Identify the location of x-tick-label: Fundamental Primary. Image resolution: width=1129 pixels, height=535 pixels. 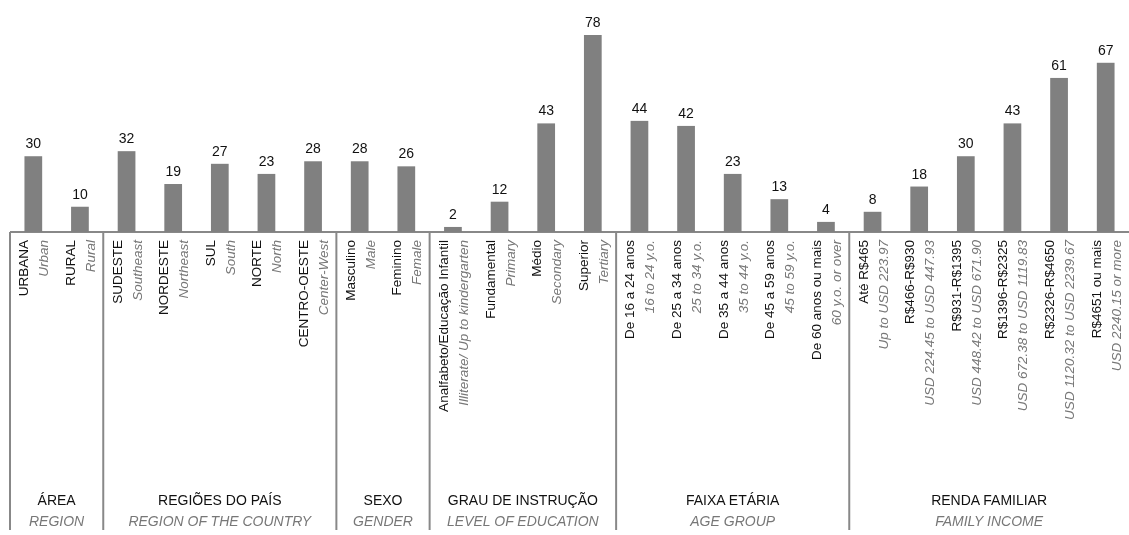
(500, 278).